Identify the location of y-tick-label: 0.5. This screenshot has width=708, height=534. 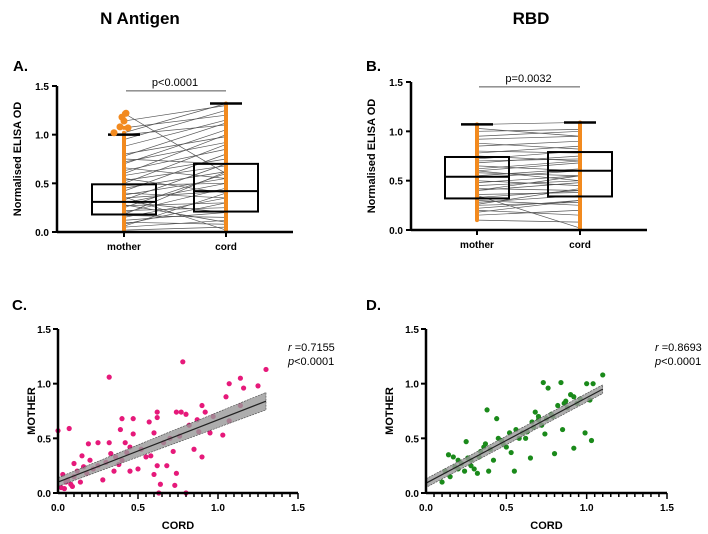
(412, 439).